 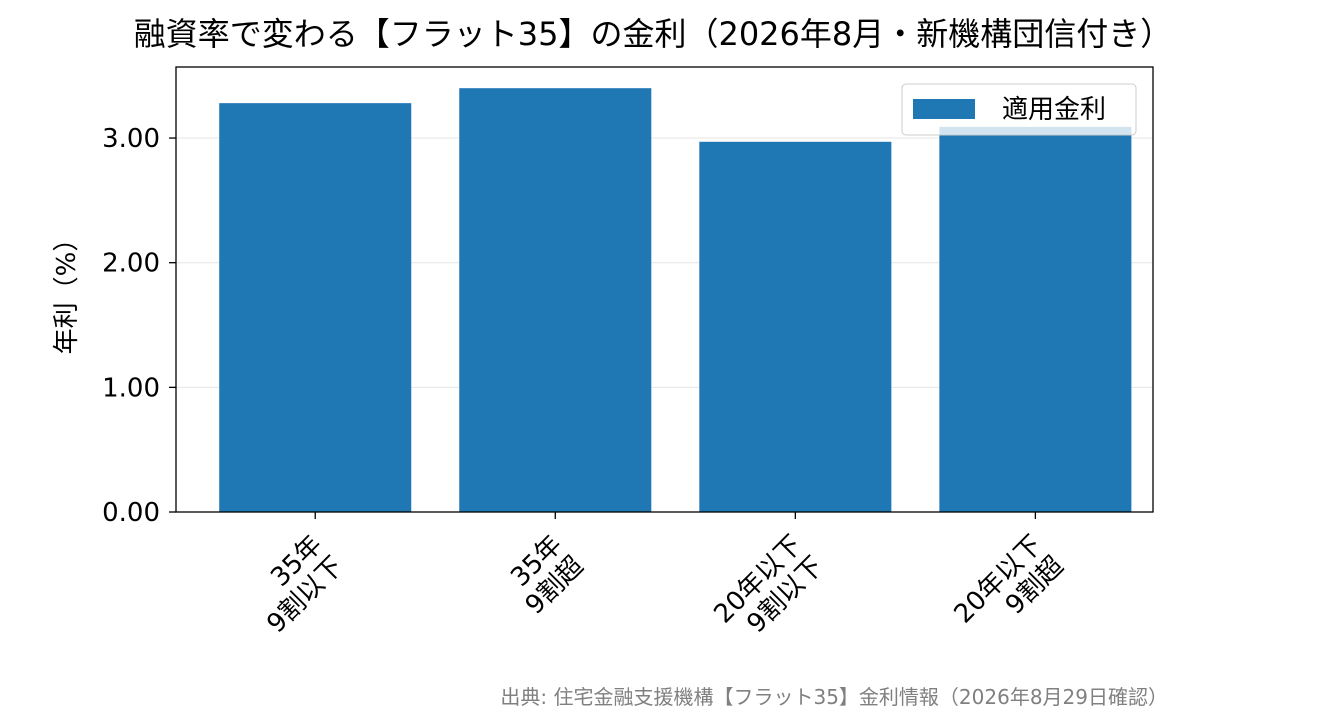 What do you see at coordinates (131, 388) in the screenshot?
I see `y-tick-label: 1.00` at bounding box center [131, 388].